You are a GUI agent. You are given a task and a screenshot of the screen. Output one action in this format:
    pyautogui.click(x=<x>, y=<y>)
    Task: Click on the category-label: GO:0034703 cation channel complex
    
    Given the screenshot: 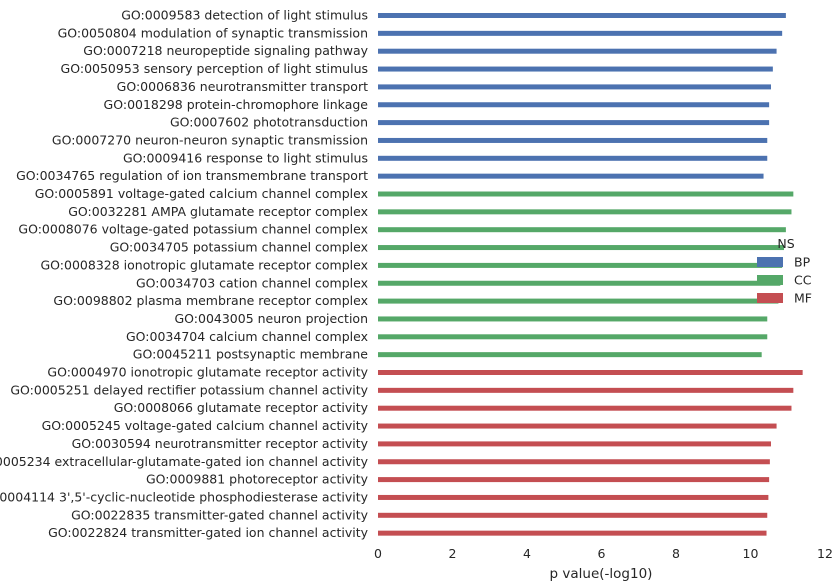 What is the action you would take?
    pyautogui.click(x=252, y=282)
    